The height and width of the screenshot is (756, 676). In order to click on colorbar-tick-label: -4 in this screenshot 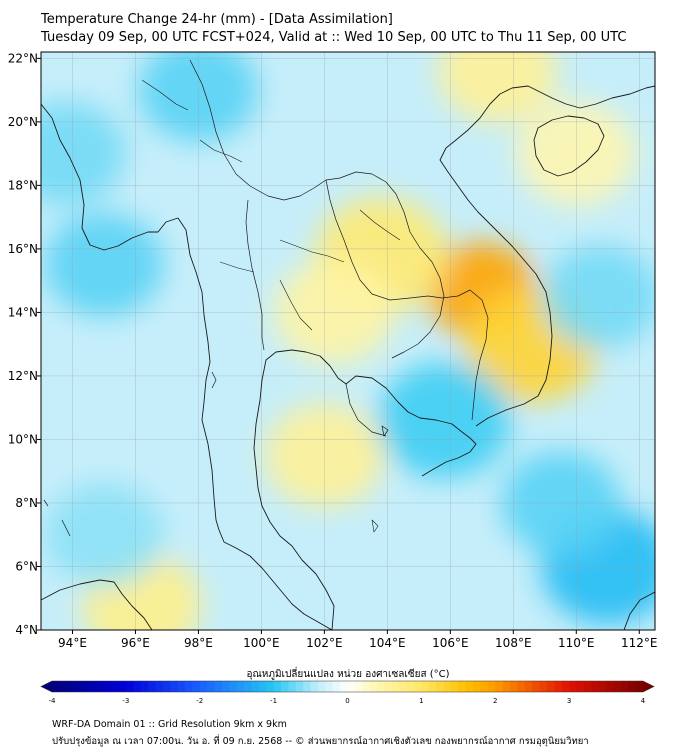, I will do `click(53, 701)`.